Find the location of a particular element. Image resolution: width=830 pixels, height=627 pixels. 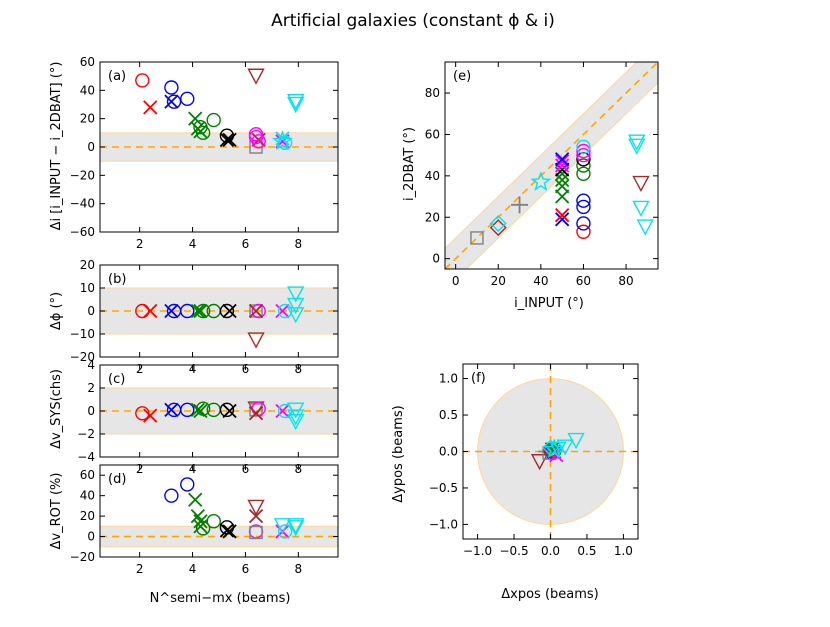

x-tick-label: 80 is located at coordinates (625, 281).